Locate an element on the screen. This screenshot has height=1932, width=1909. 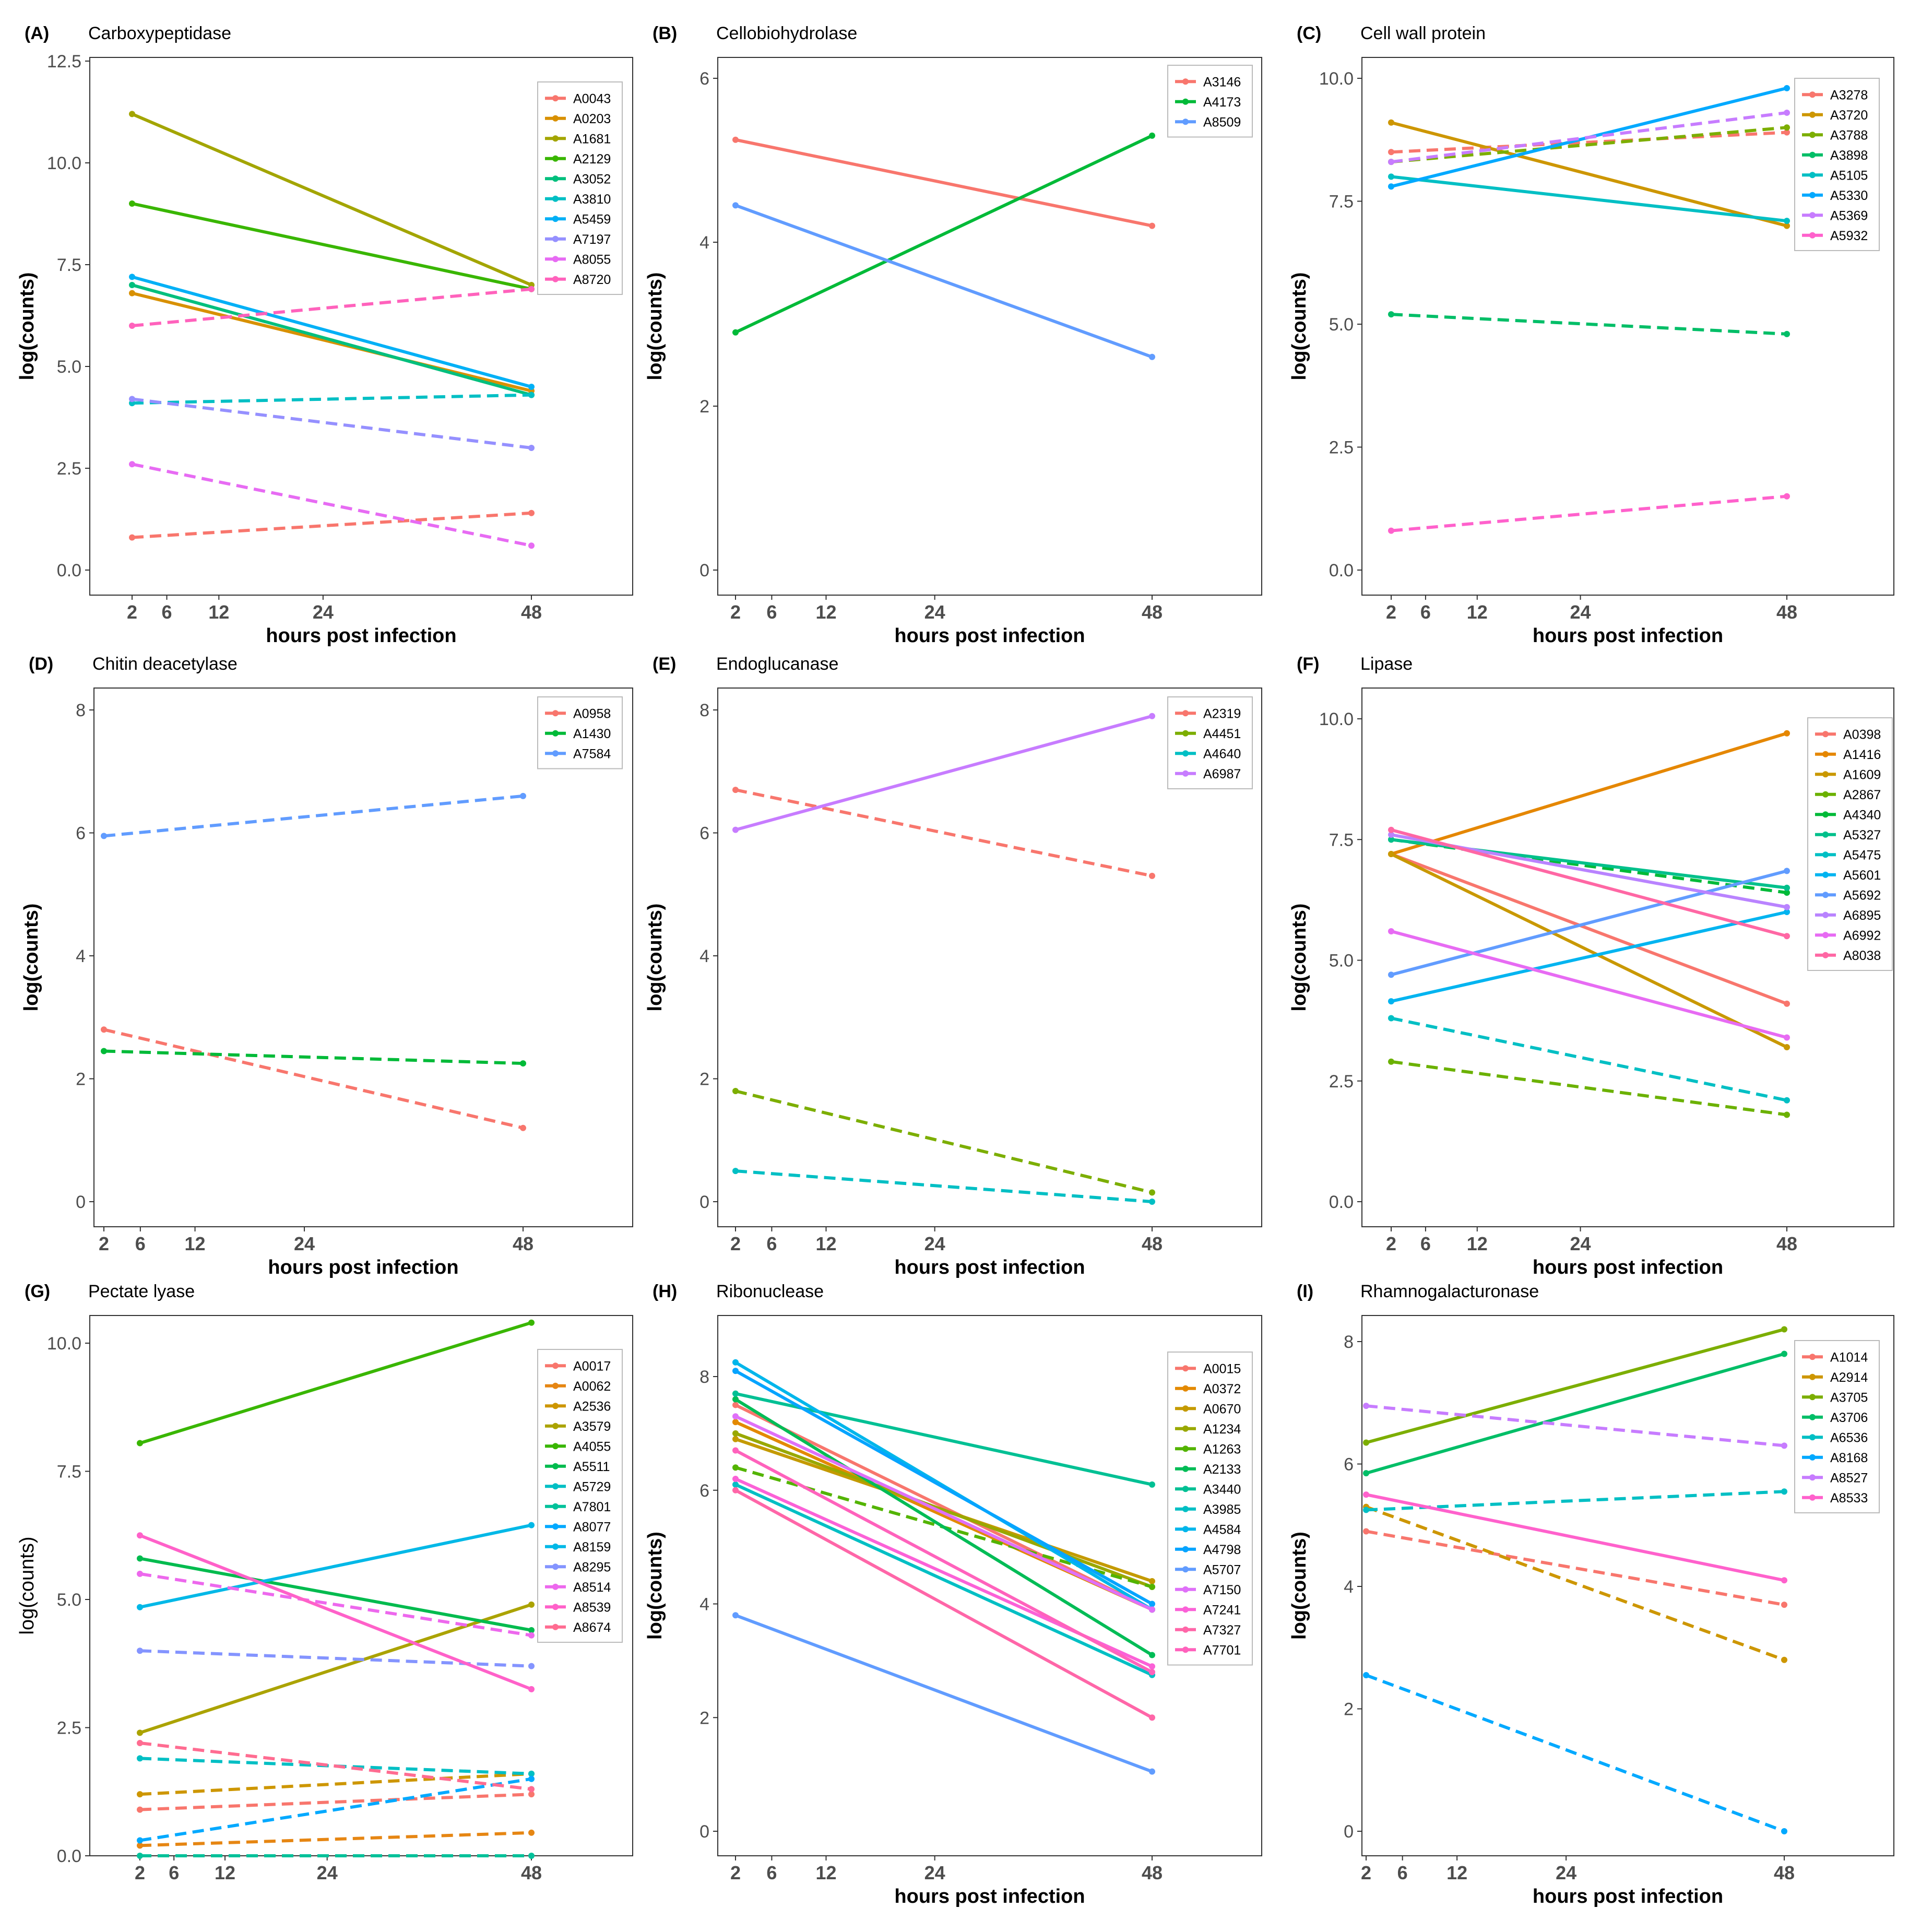
data-point-A5475 is located at coordinates (1787, 1100).